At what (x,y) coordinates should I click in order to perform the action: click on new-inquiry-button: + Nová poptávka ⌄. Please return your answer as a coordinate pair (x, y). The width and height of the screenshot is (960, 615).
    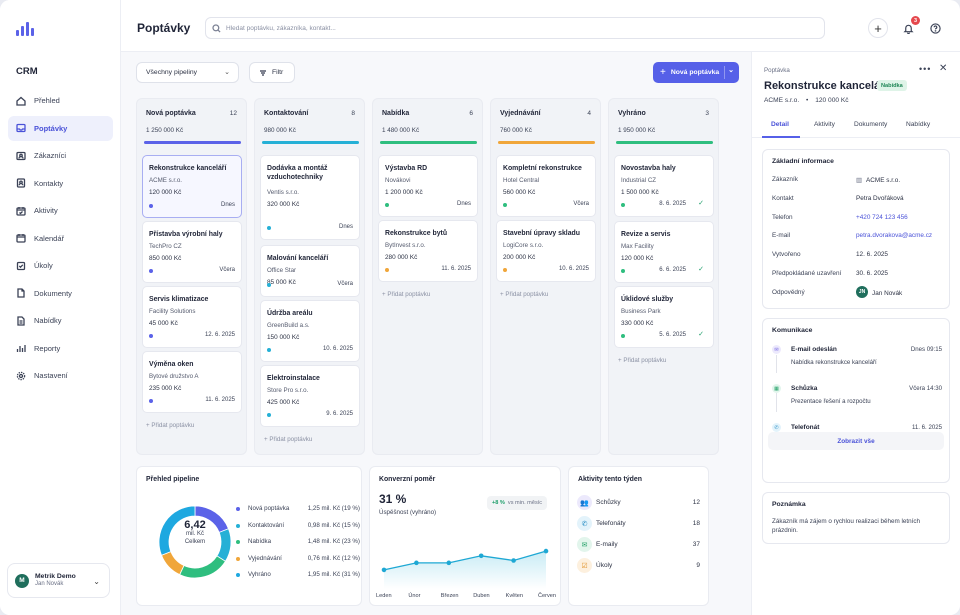
    Looking at the image, I should click on (696, 72).